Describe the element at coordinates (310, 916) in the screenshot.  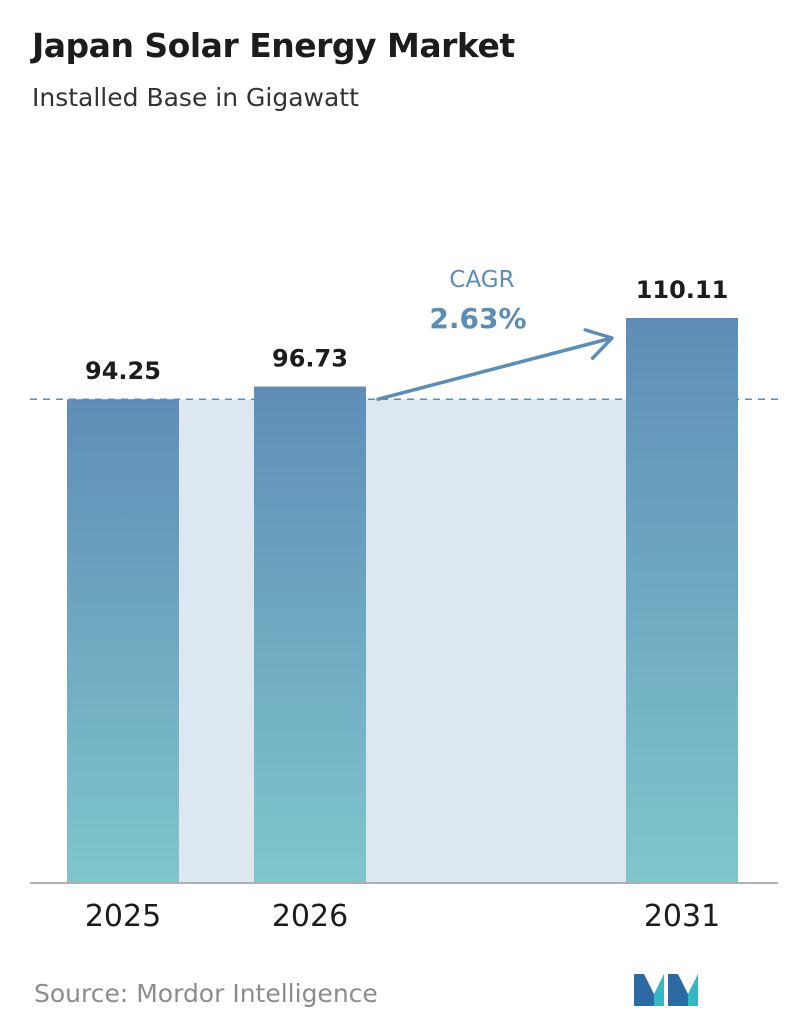
I see `tick-label-2026: 2026` at that location.